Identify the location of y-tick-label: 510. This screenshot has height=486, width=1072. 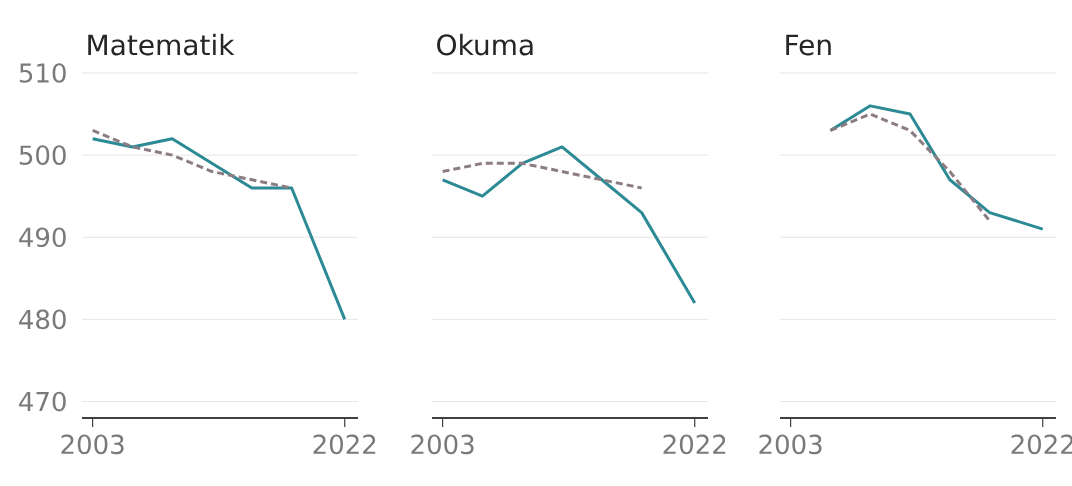
(42, 73).